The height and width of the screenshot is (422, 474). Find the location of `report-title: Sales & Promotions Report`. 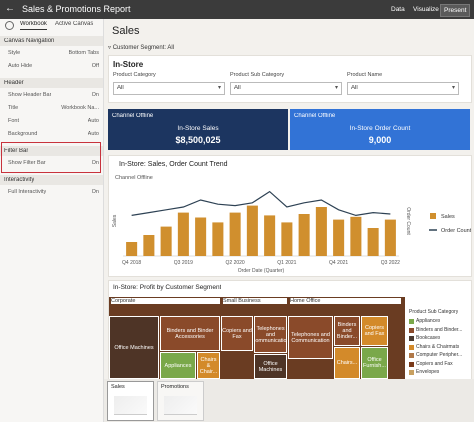

report-title: Sales & Promotions Report is located at coordinates (76, 9).